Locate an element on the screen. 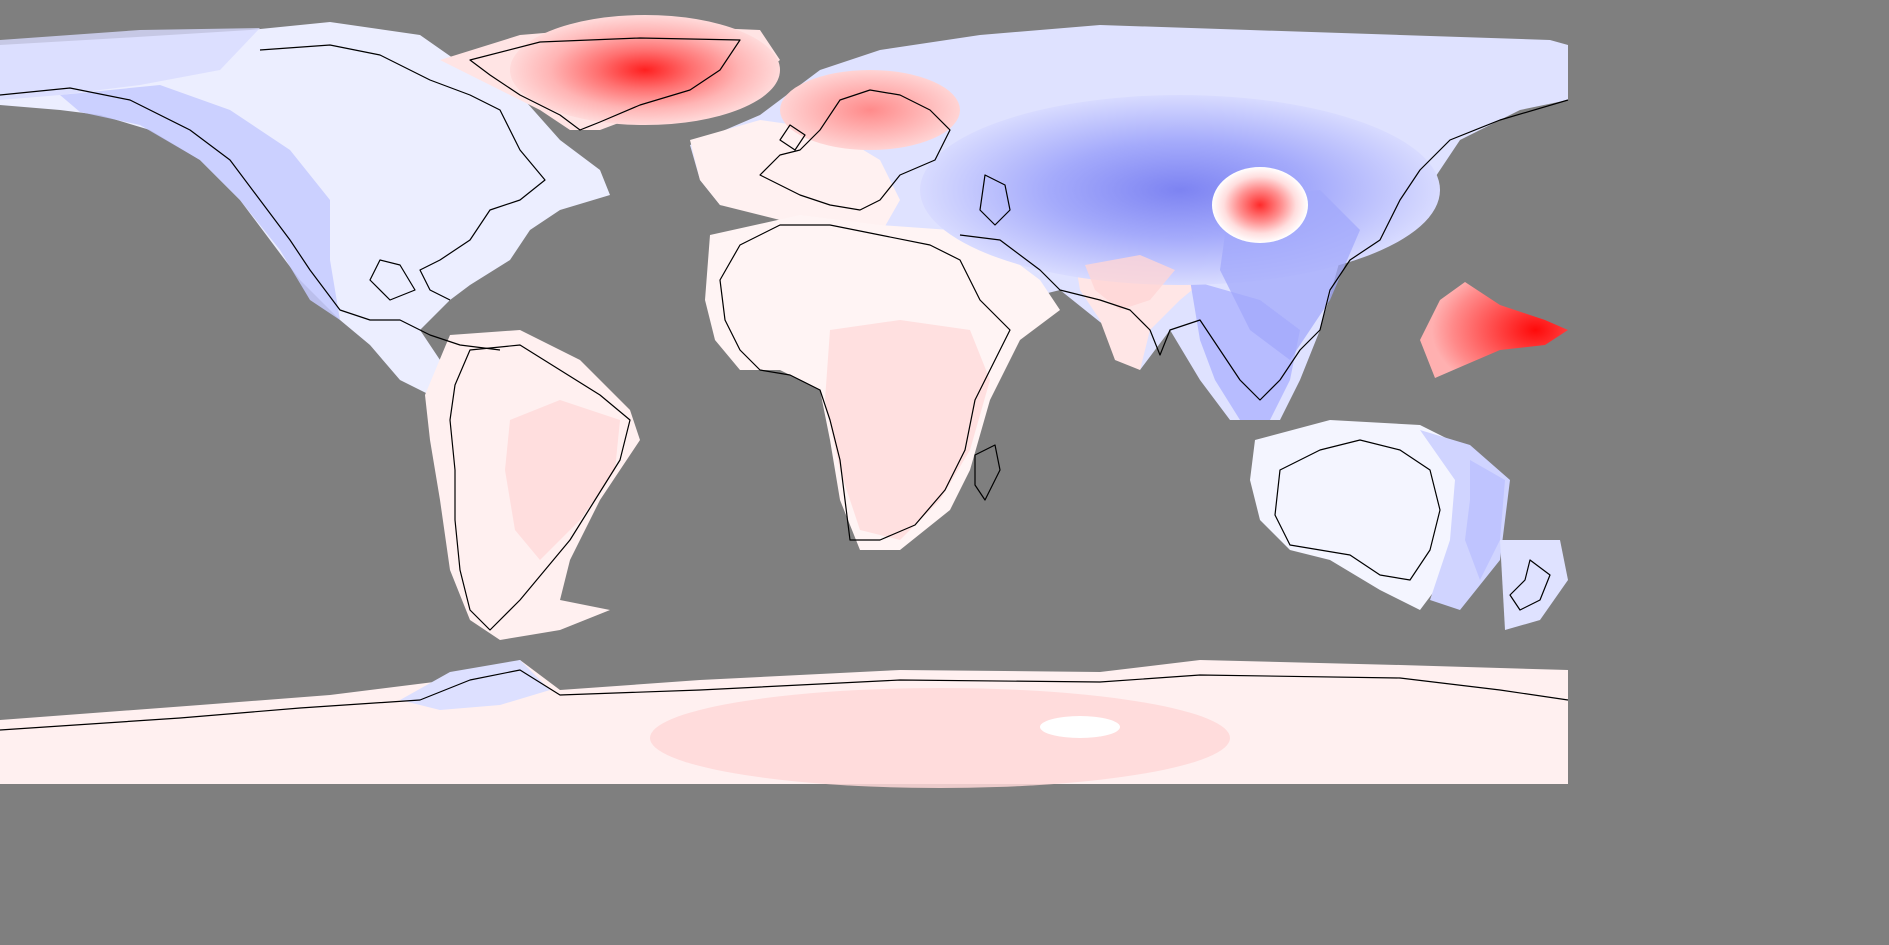 The width and height of the screenshot is (1889, 945). europe-land is located at coordinates (795, 177).